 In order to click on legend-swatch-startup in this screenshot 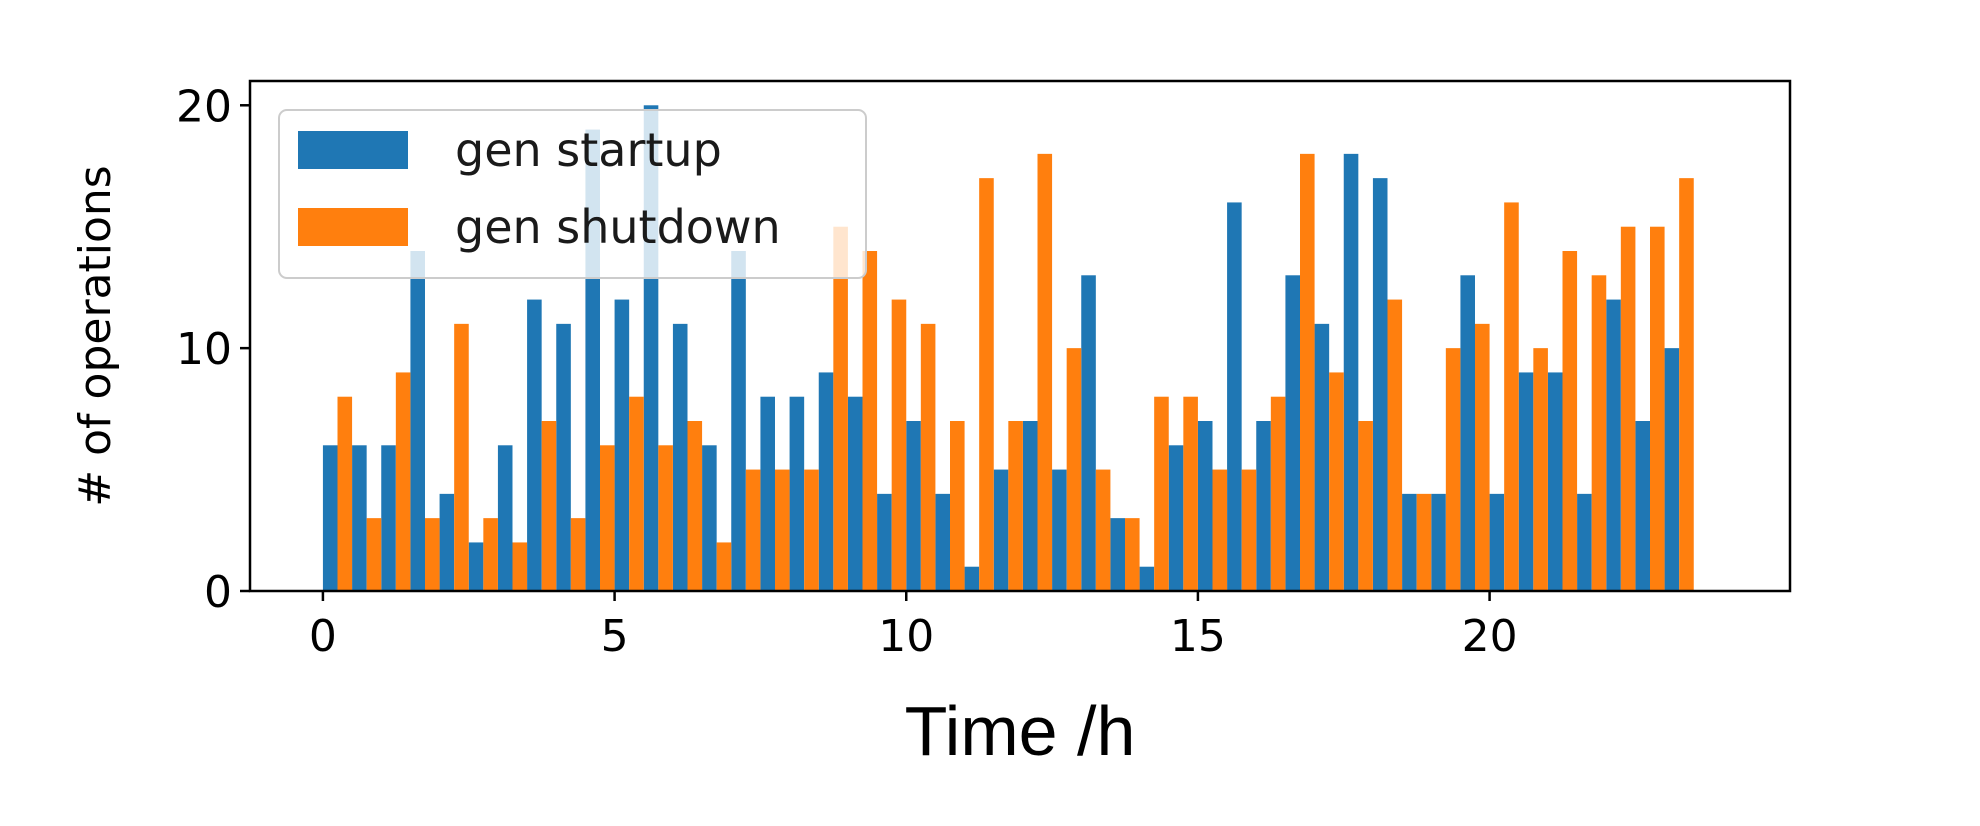, I will do `click(353, 150)`.